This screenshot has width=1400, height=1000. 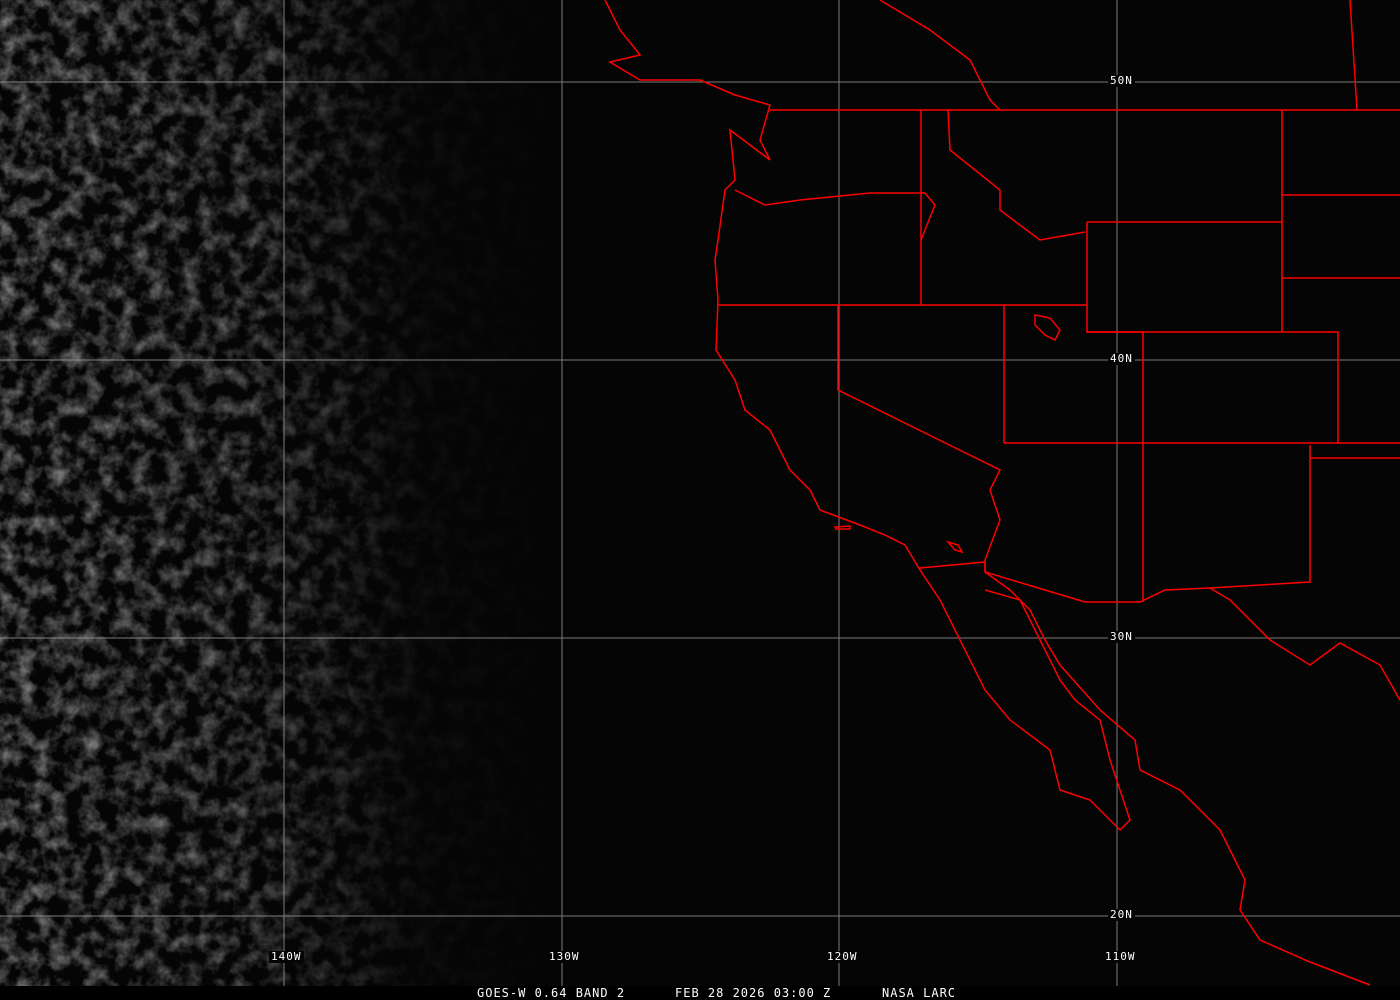 What do you see at coordinates (564, 956) in the screenshot?
I see `lon-label-130w: 130W` at bounding box center [564, 956].